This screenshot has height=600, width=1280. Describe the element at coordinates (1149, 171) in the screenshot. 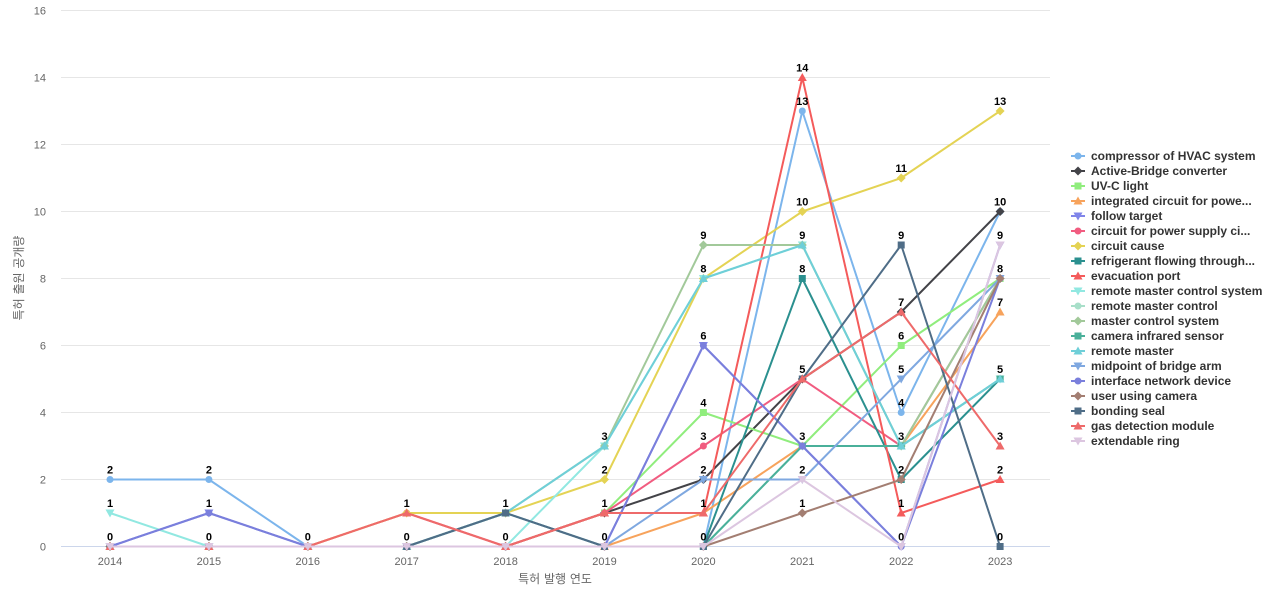

I see `legend-item: Active-Bridge converter` at that location.